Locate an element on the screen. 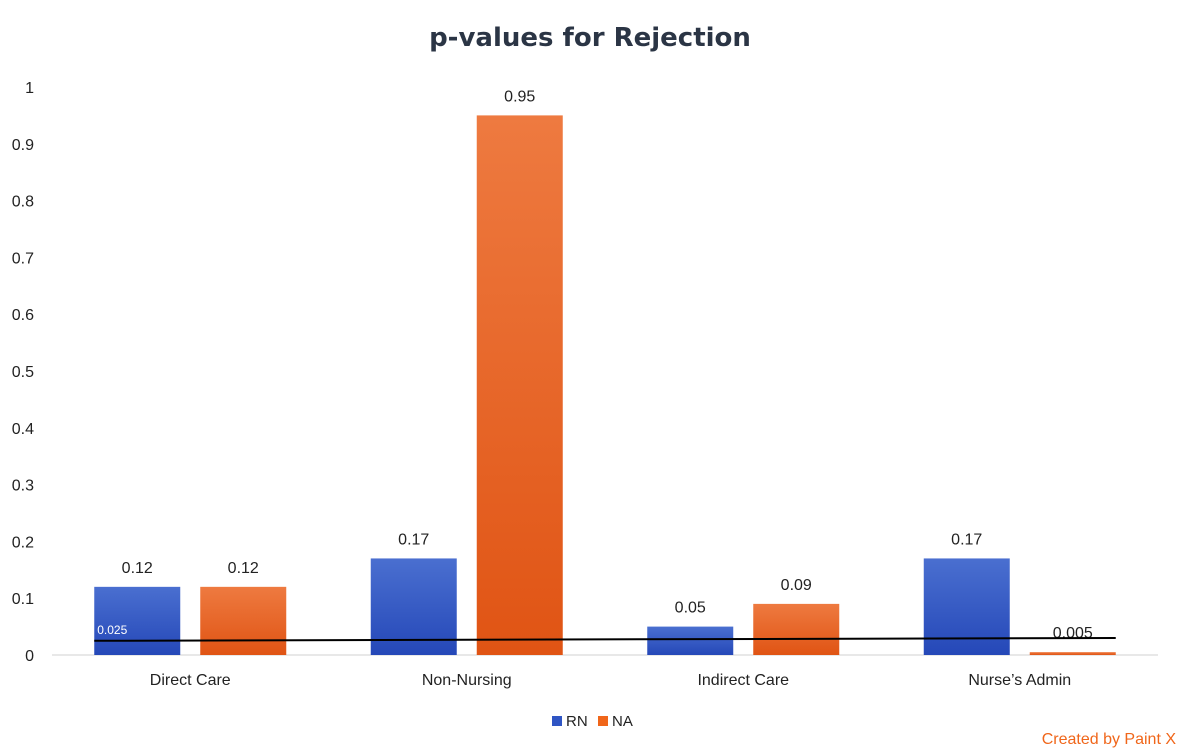  threshold-label: 0.025 is located at coordinates (112, 630).